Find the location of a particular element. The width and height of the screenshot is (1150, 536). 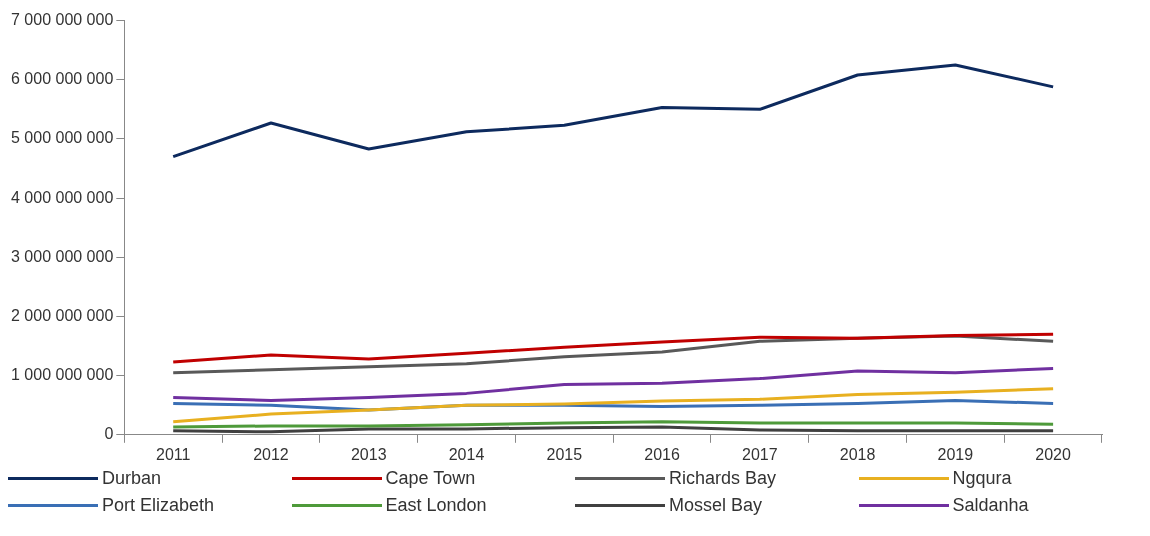

y-tick-label: 5 000 000 000 is located at coordinates (62, 138).